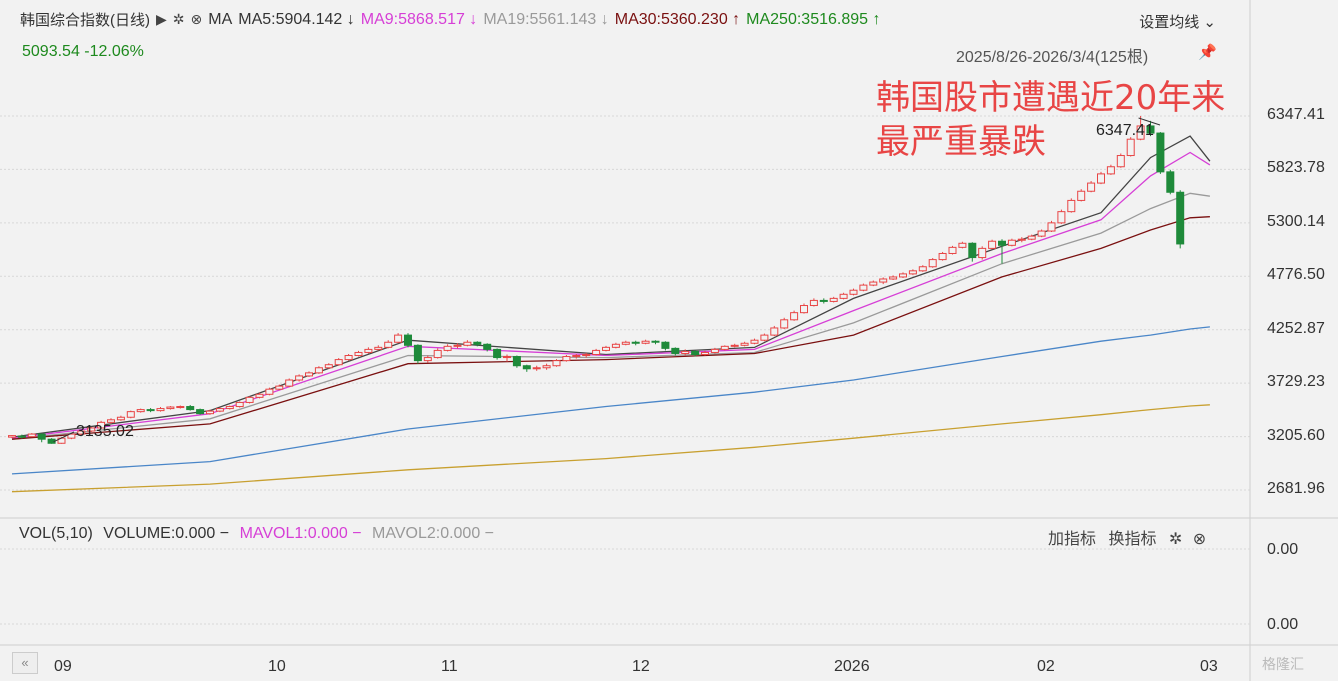 The width and height of the screenshot is (1338, 681). I want to click on ma-settings-button: 设置均线 ⌄, so click(1177, 21).